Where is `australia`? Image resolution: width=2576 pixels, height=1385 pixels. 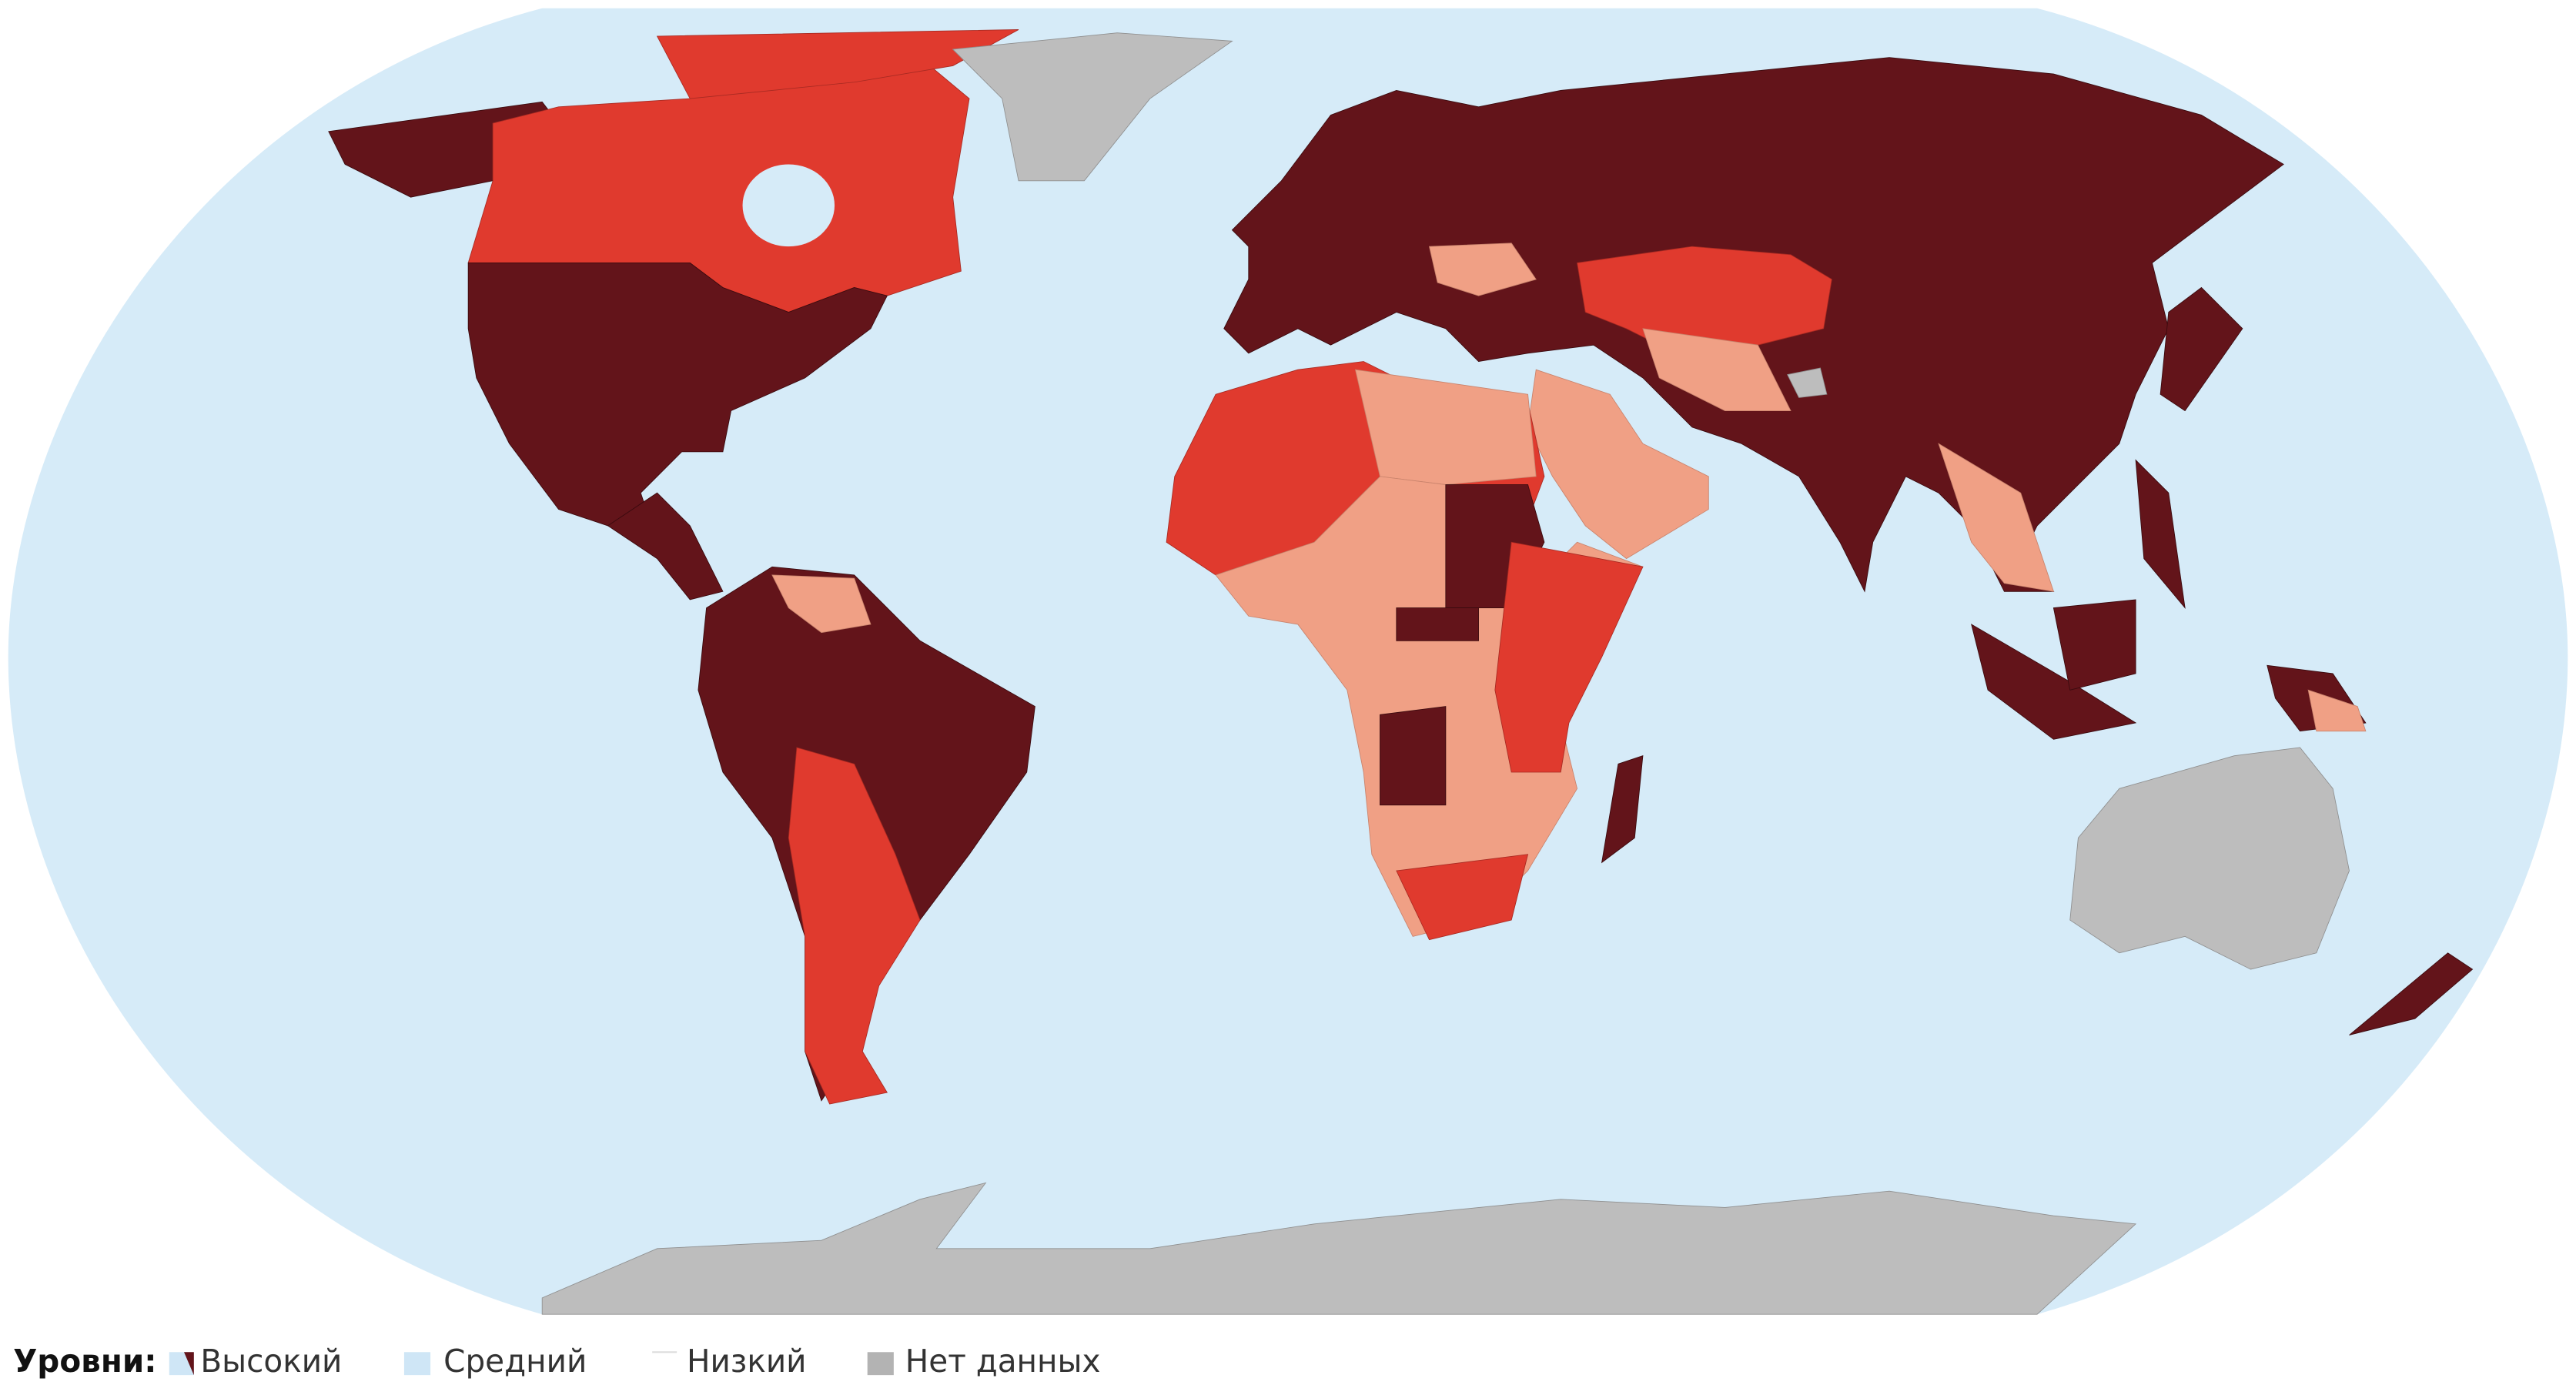
australia is located at coordinates (2209, 858).